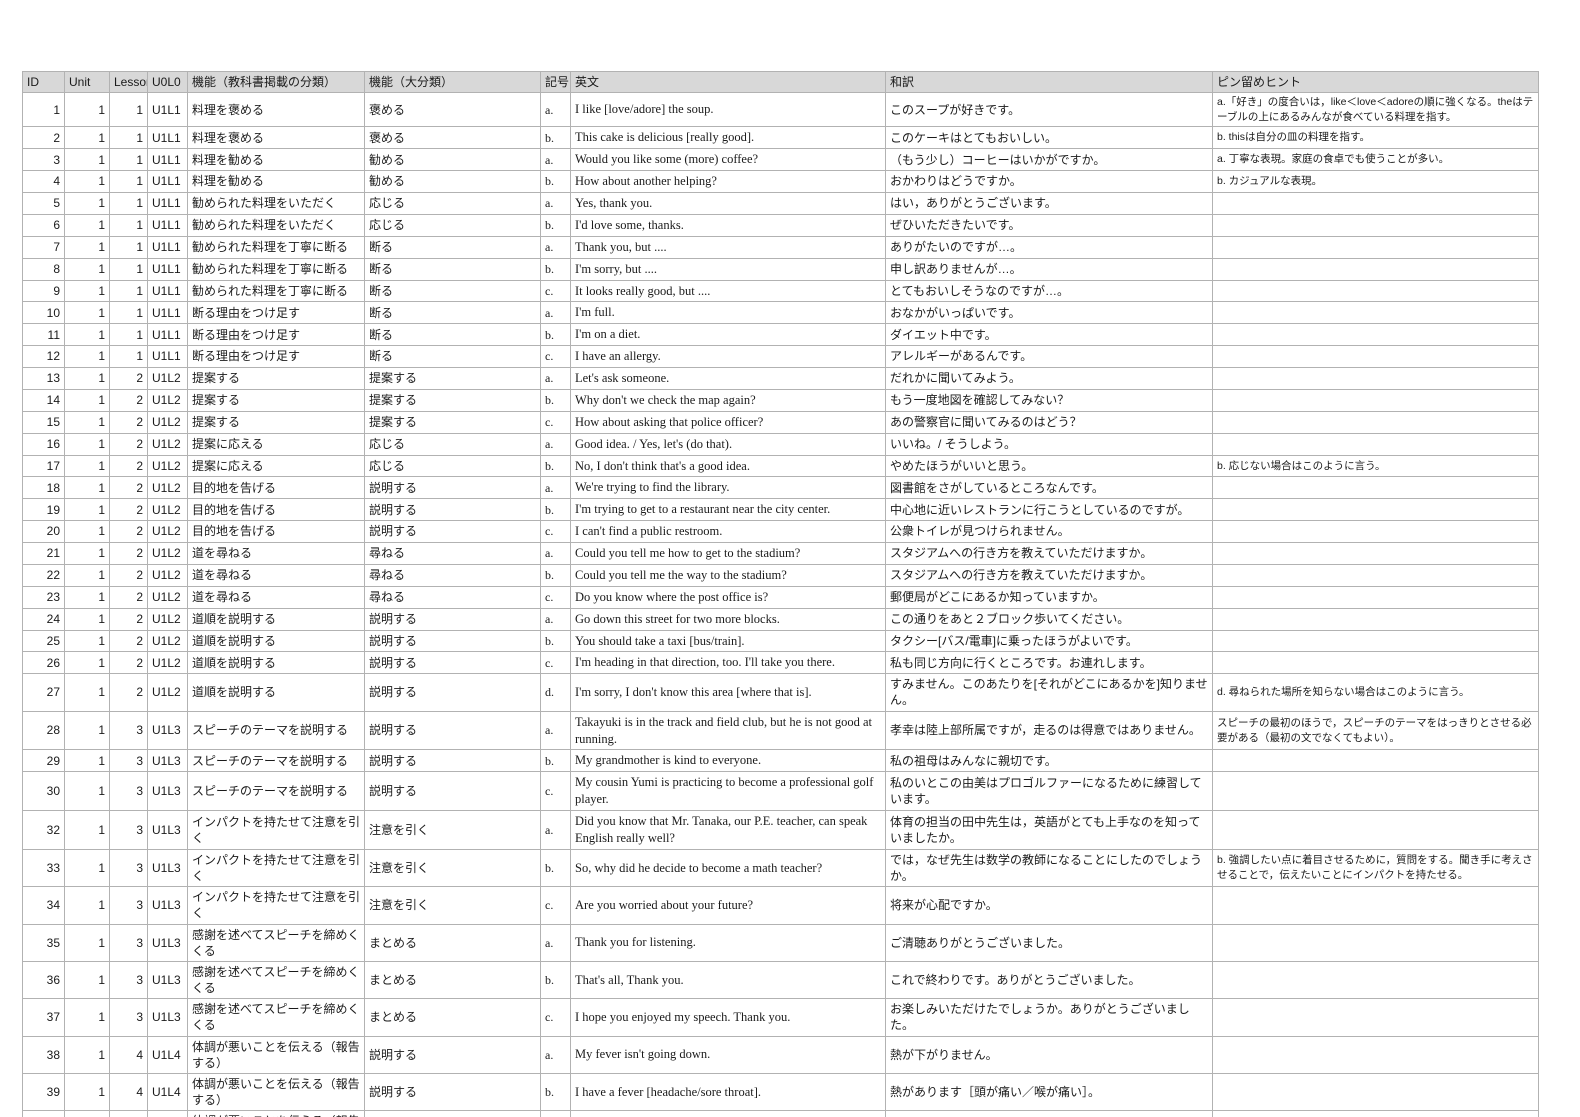 The width and height of the screenshot is (1580, 1117). What do you see at coordinates (728, 313) in the screenshot?
I see `cell-english: I'm full.` at bounding box center [728, 313].